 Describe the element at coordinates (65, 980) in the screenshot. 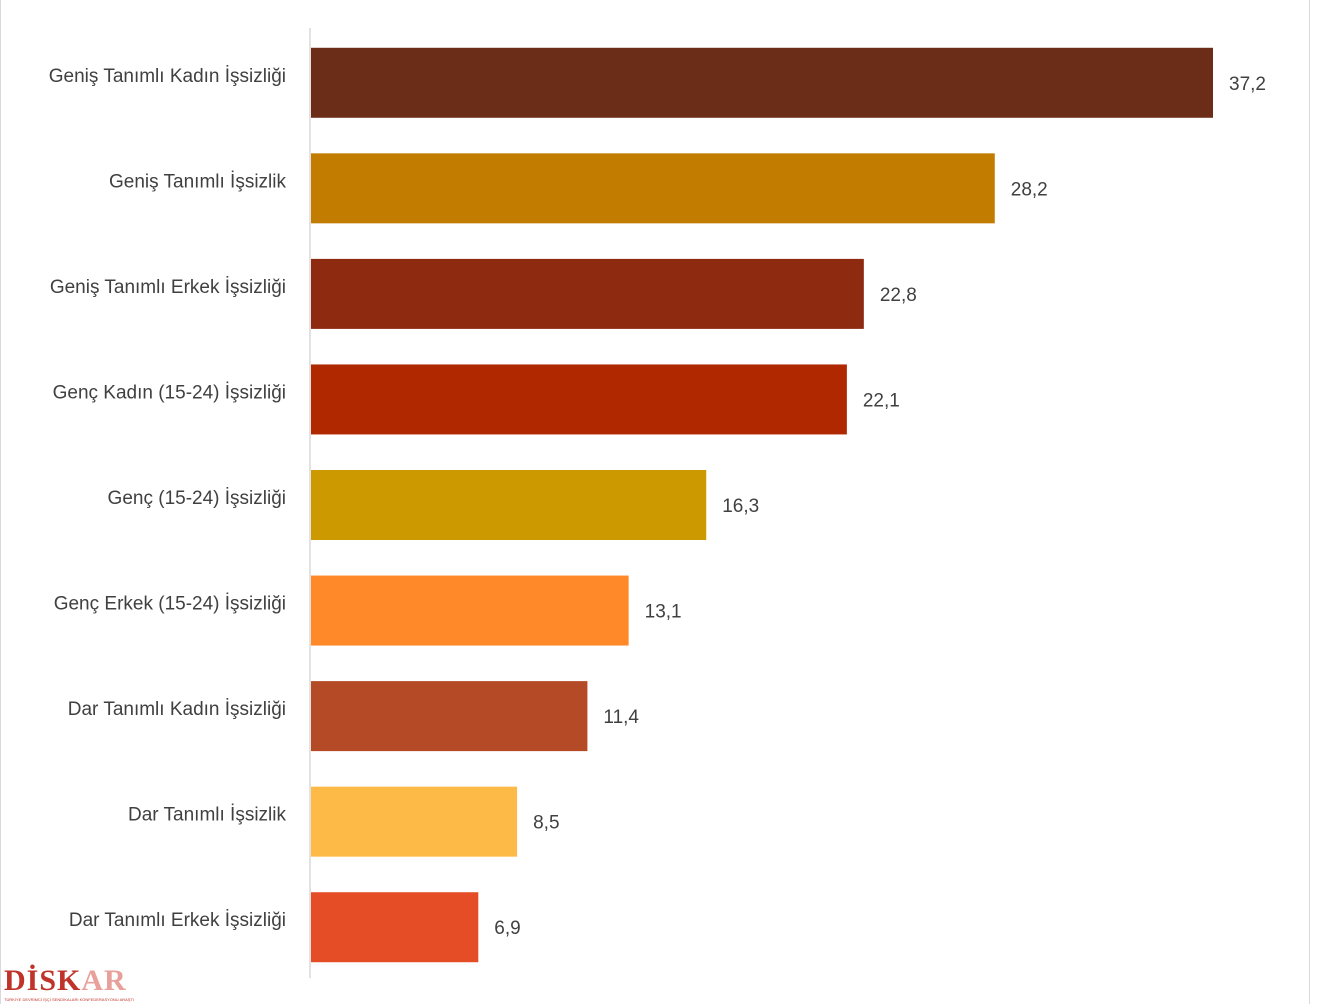

I see `logo-wordmark: DİSKAR` at that location.